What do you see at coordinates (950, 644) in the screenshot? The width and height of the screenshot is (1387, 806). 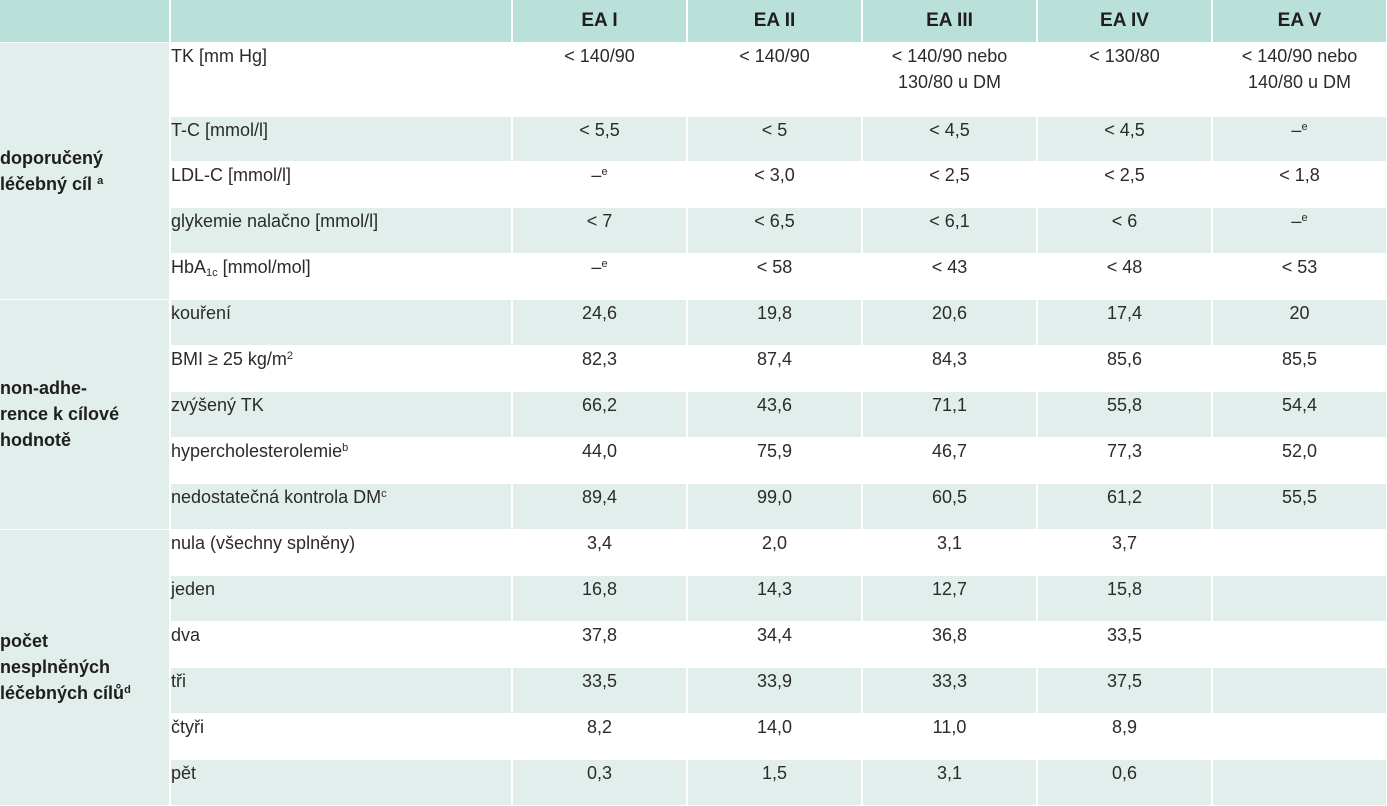 I see `table-cell: 36,8` at bounding box center [950, 644].